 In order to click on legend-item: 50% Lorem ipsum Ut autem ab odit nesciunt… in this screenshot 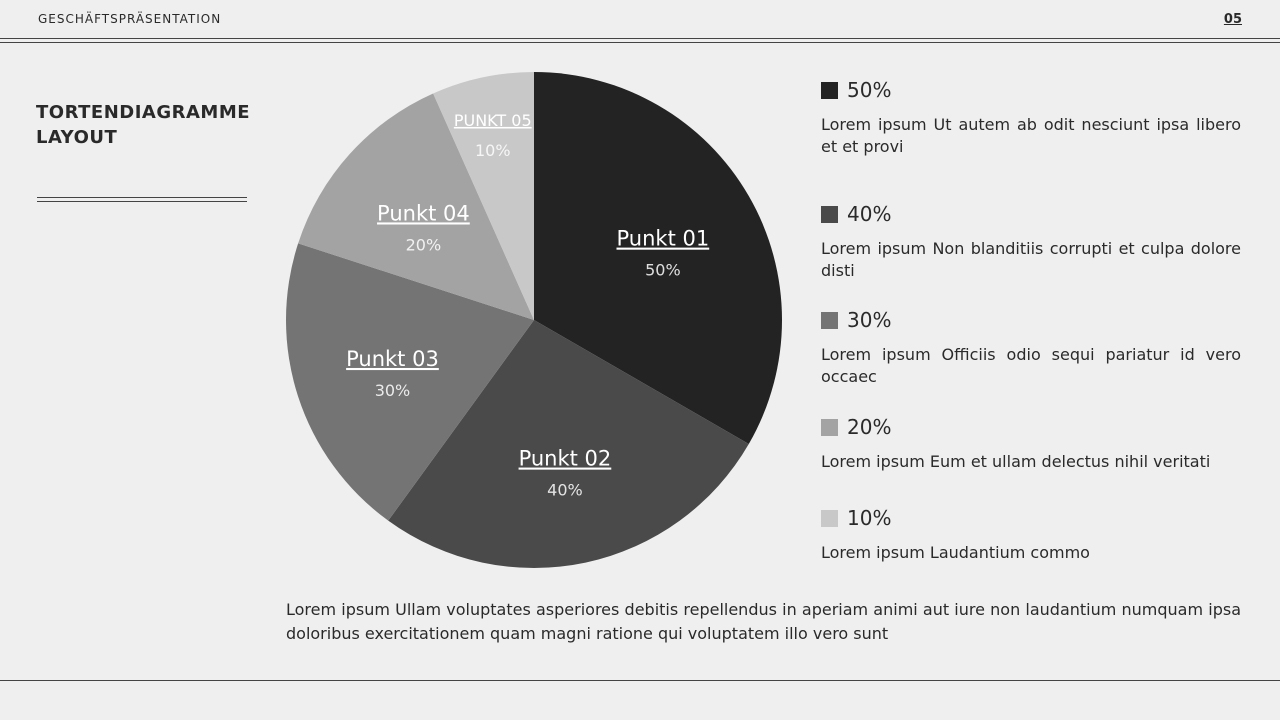, I will do `click(1031, 118)`.